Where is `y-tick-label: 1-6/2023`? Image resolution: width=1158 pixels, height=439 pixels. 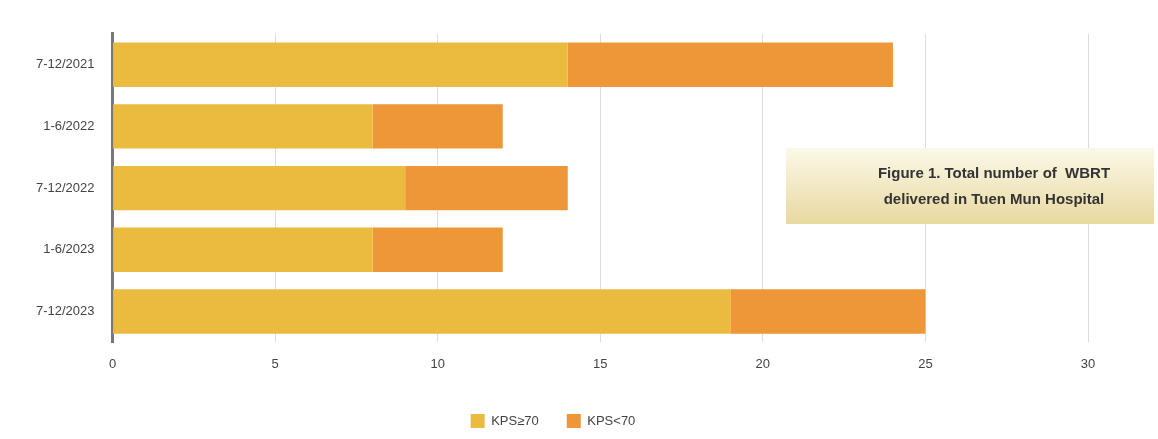
y-tick-label: 1-6/2023 is located at coordinates (69, 249).